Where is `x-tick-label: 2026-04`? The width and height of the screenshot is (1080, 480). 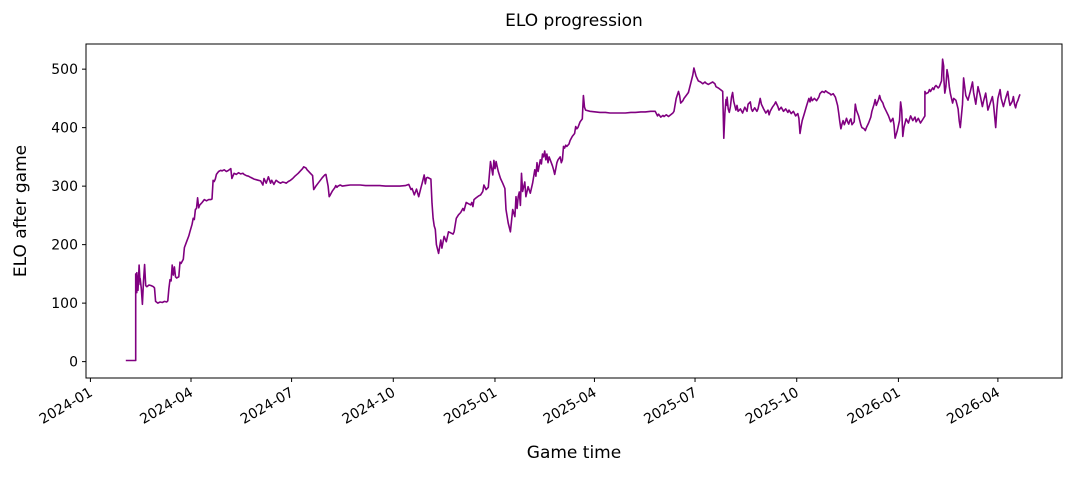
x-tick-label: 2026-04 is located at coordinates (973, 406).